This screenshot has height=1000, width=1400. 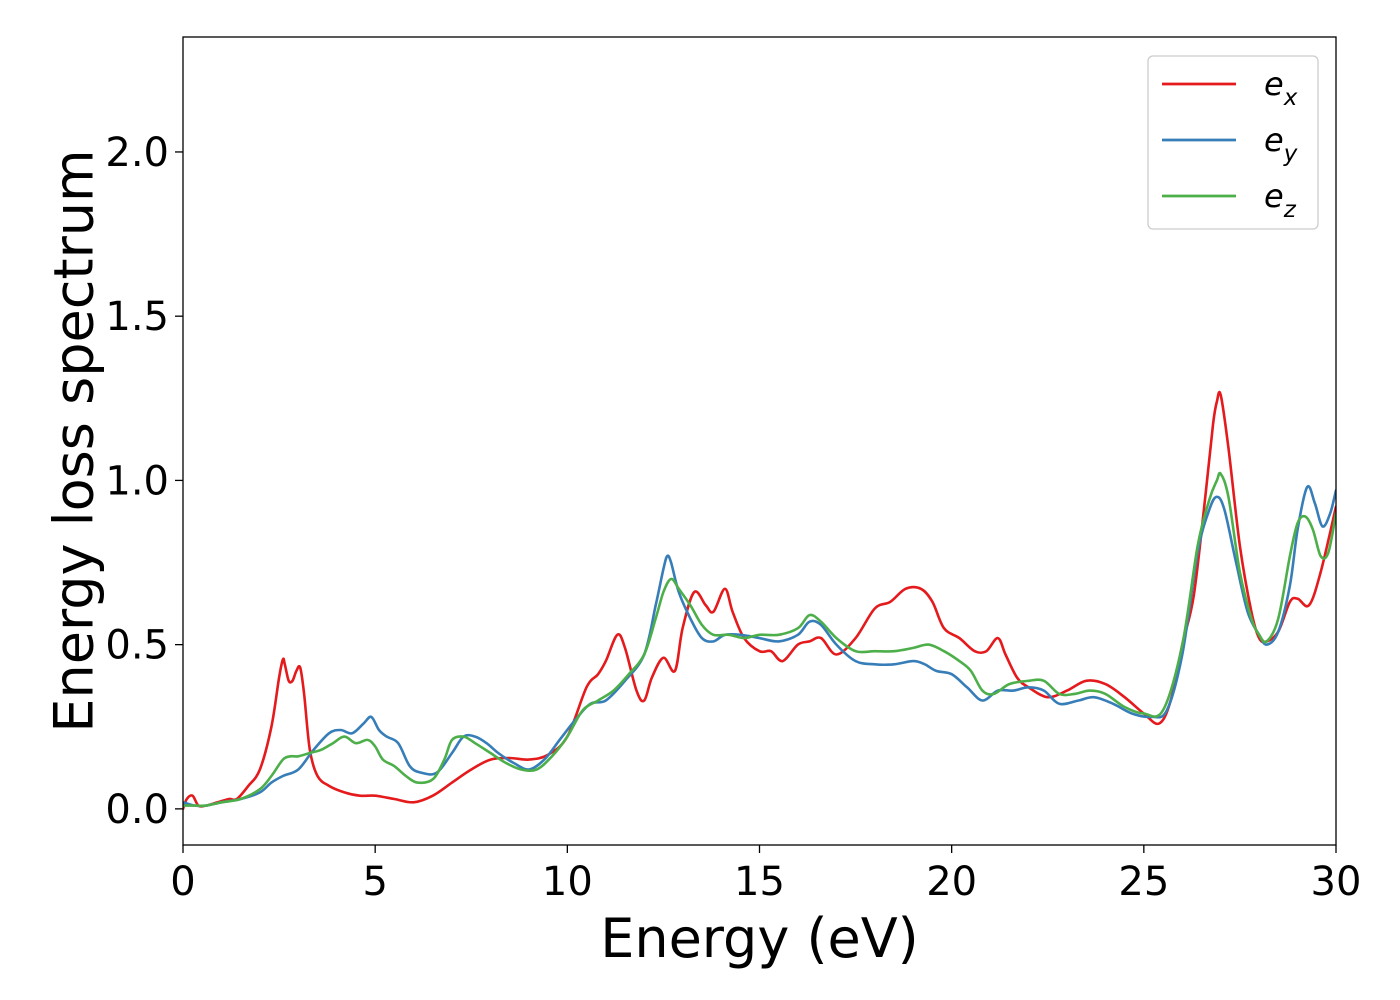 What do you see at coordinates (137, 810) in the screenshot?
I see `y-tick-label: 0.0` at bounding box center [137, 810].